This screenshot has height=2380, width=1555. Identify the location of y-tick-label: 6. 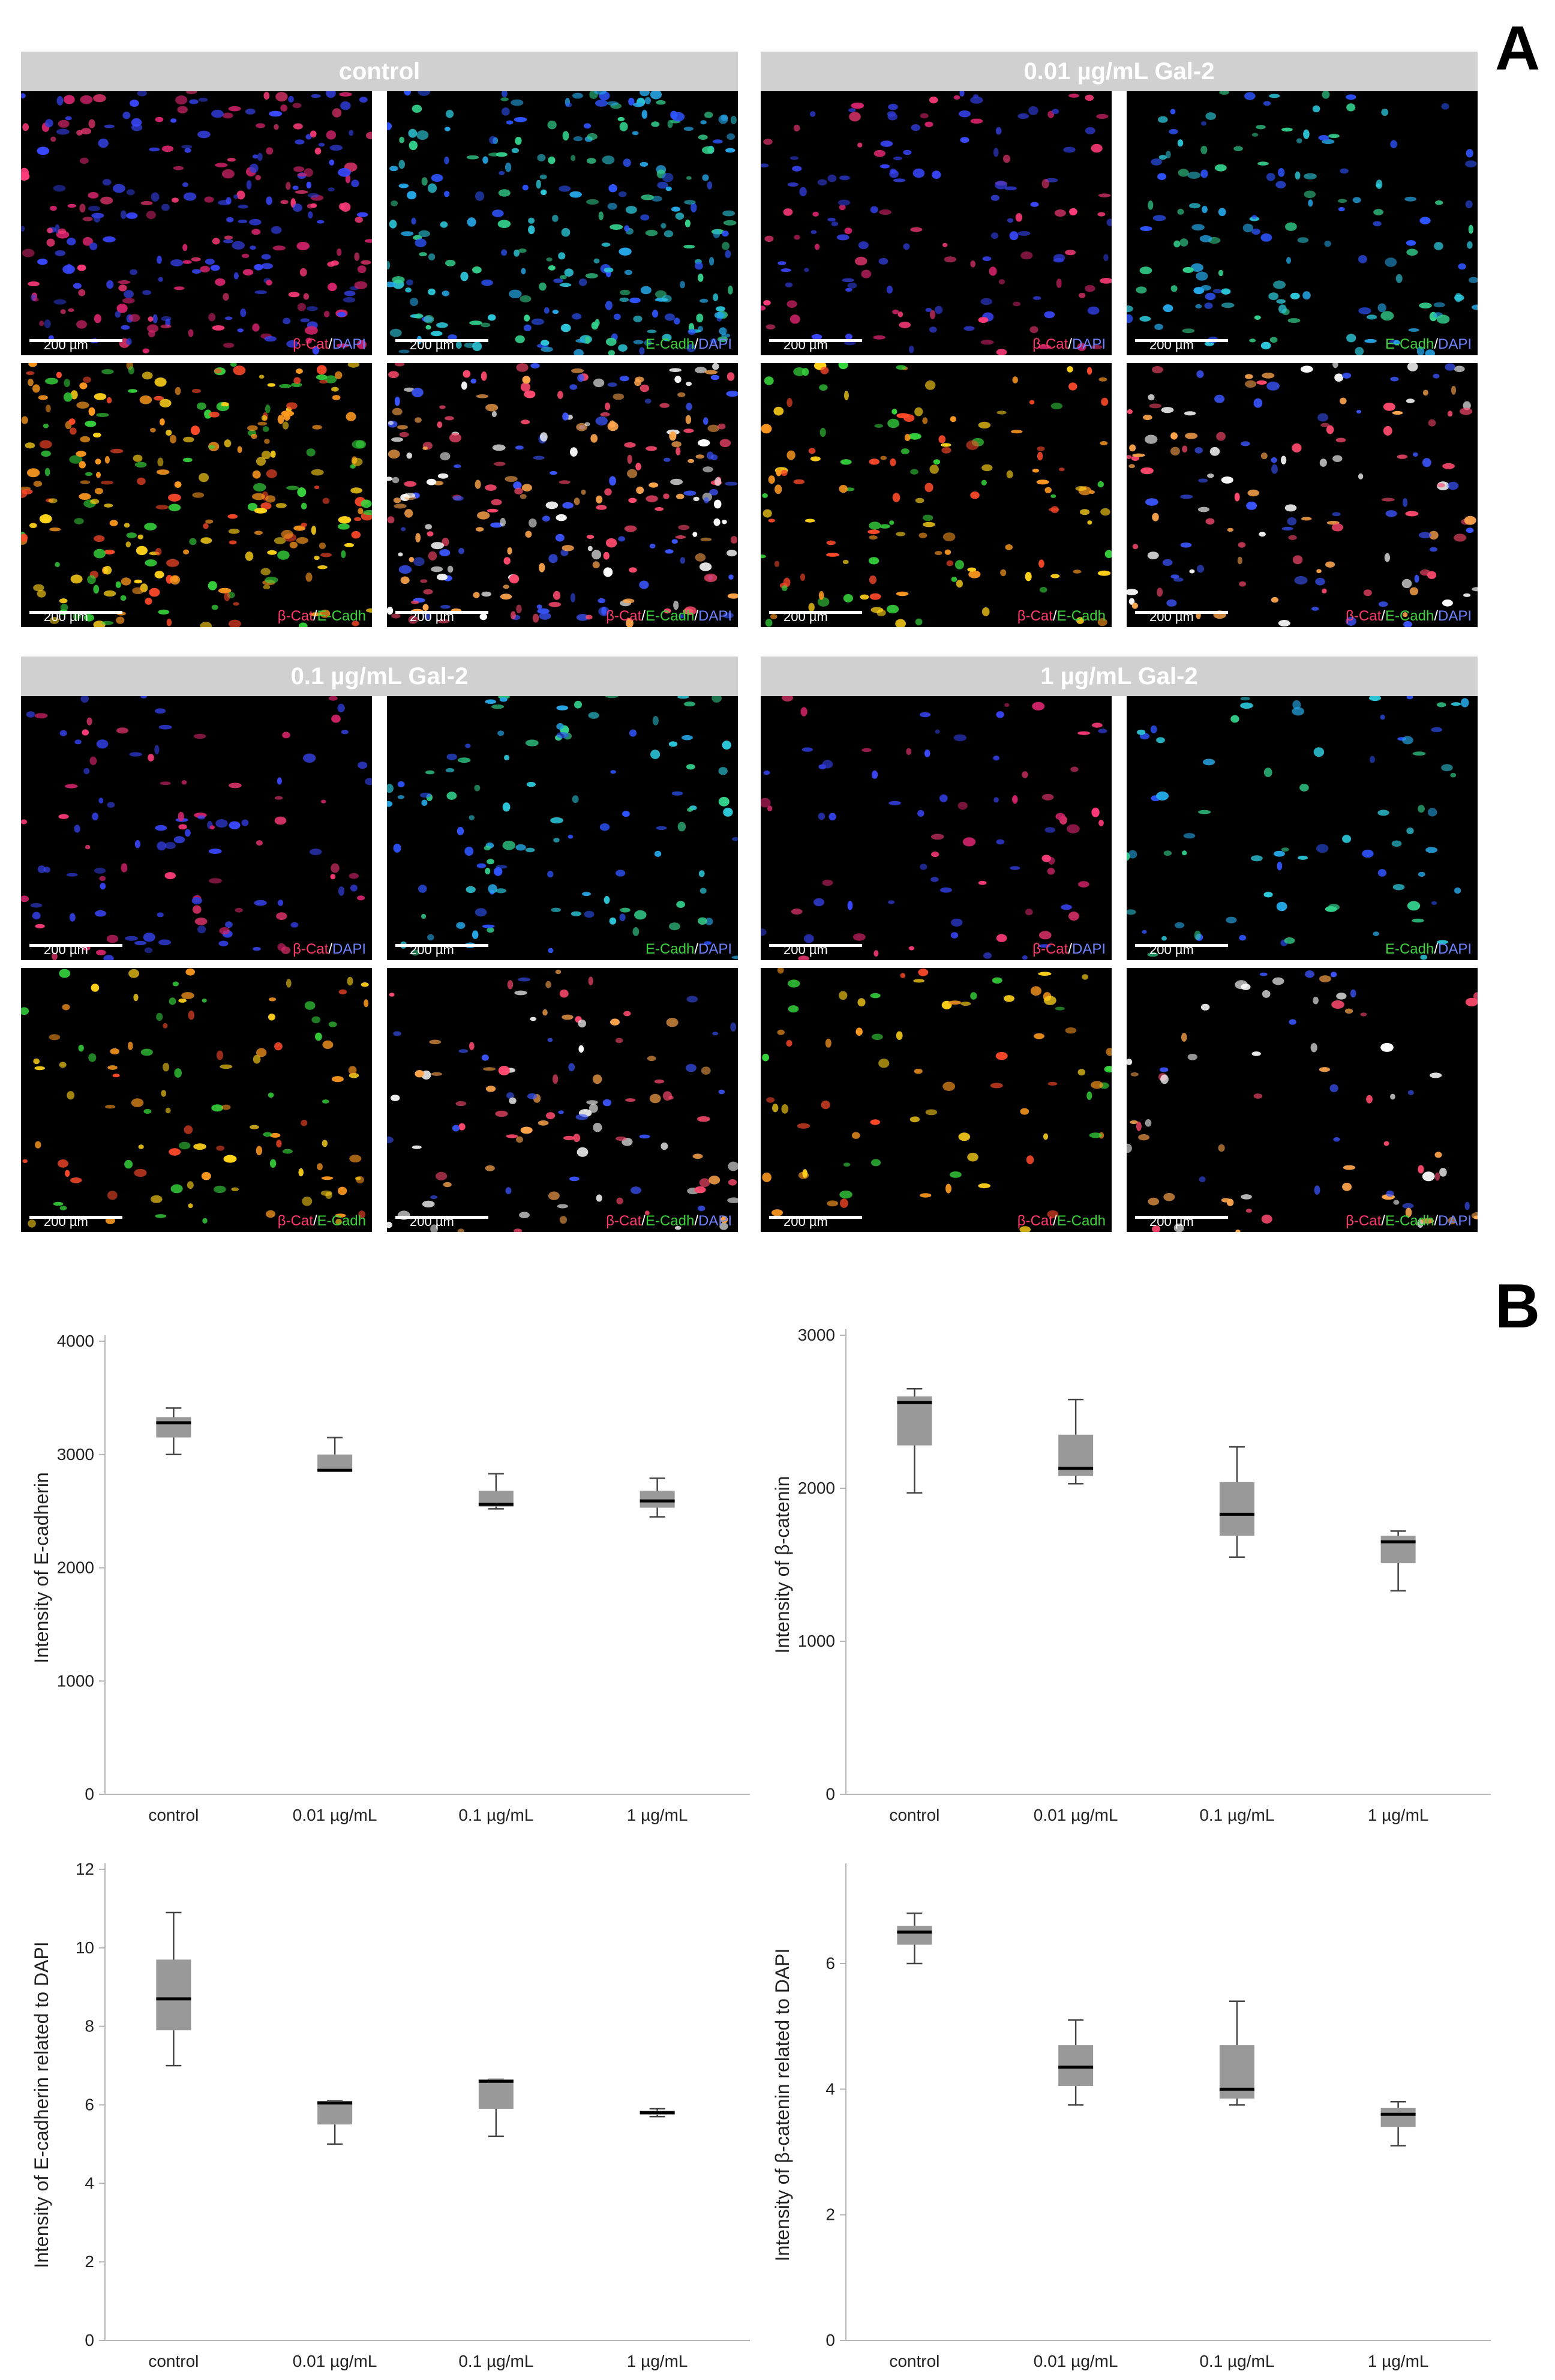
(830, 1963).